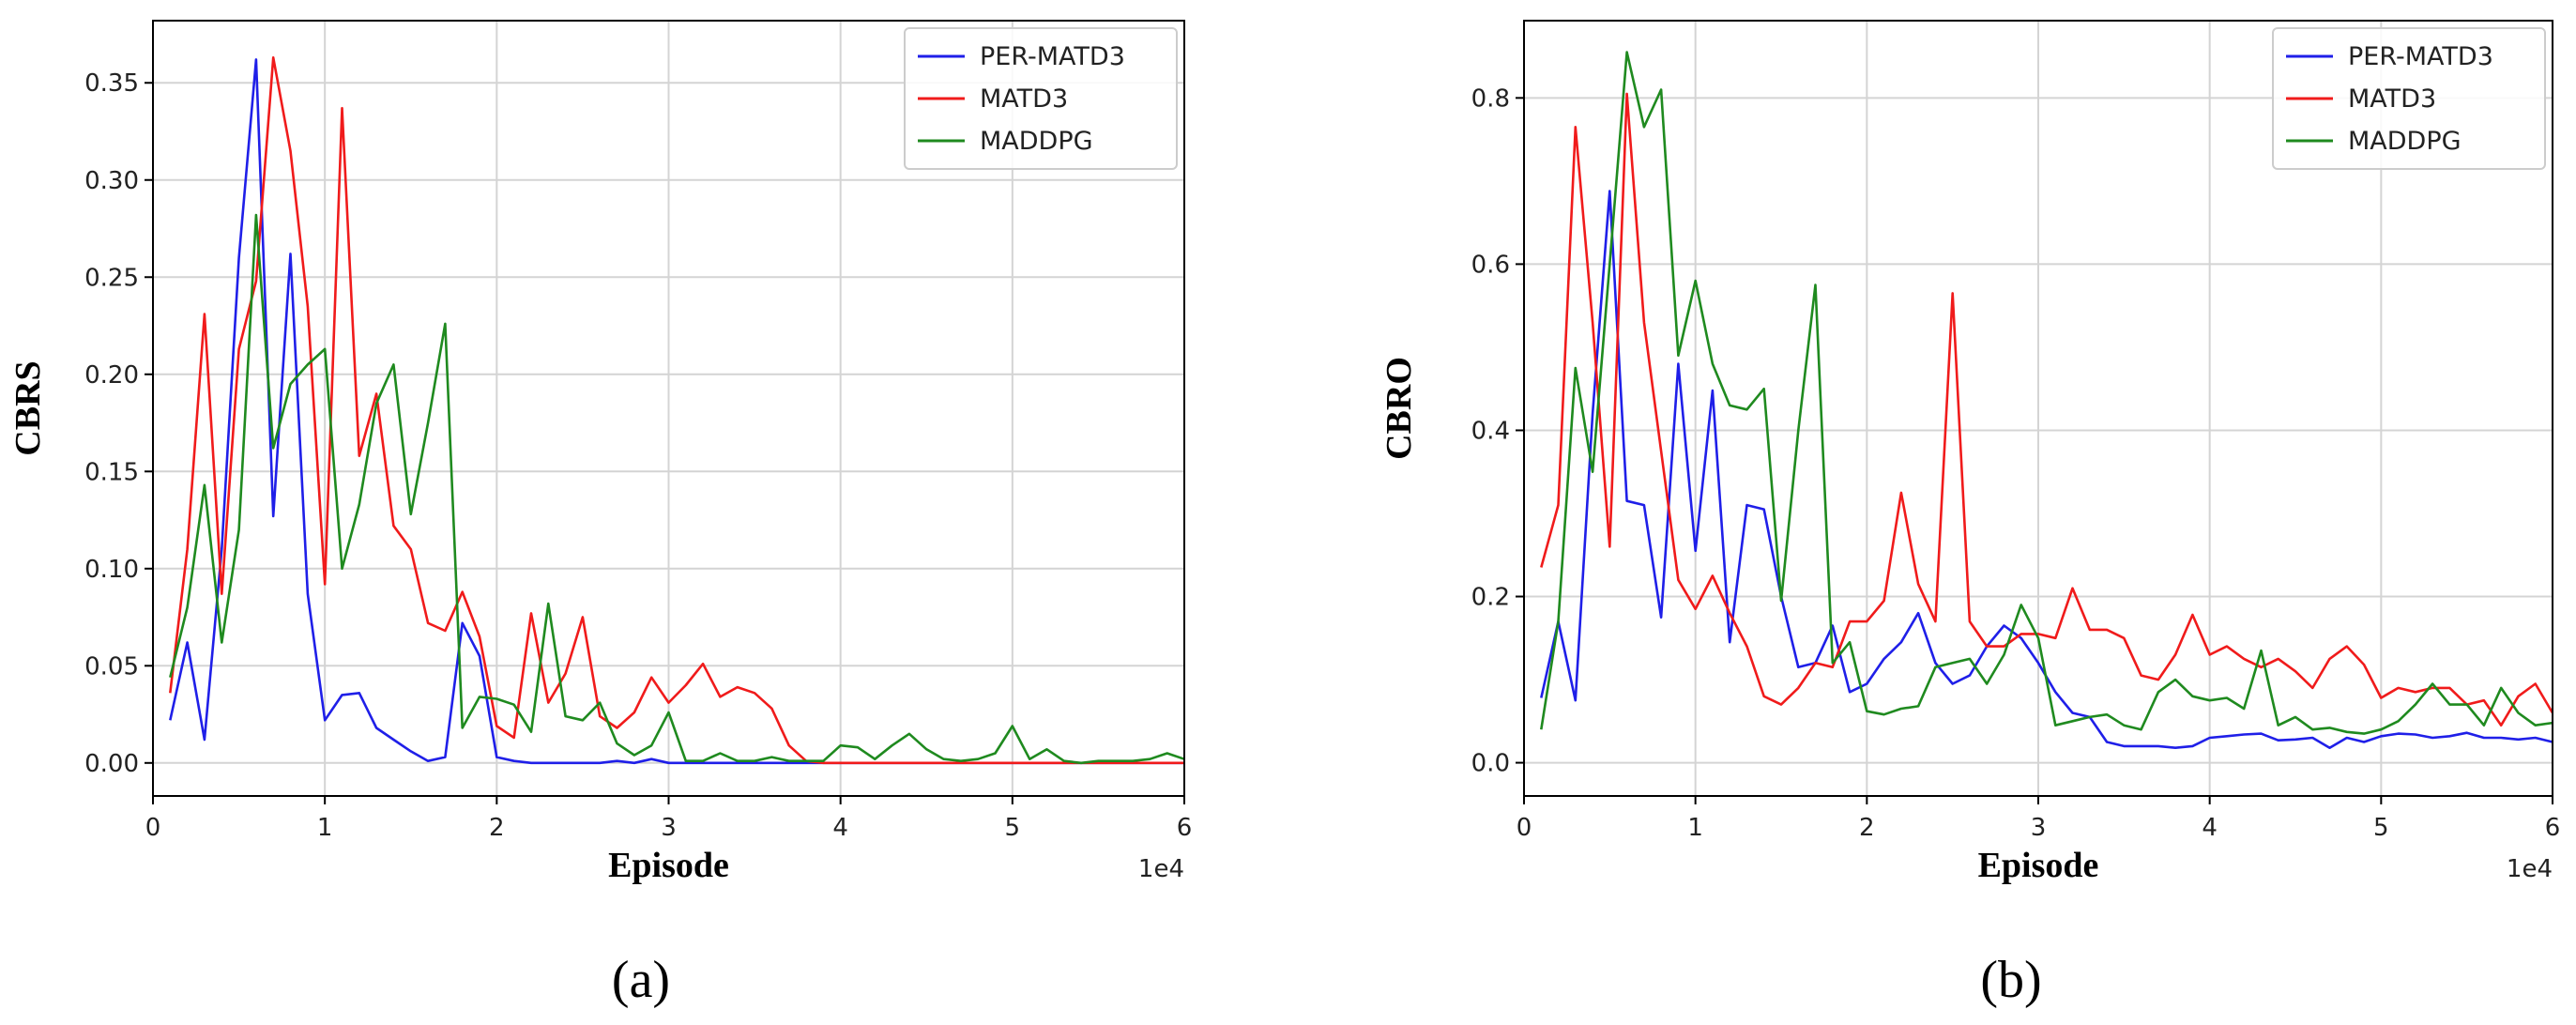  Describe the element at coordinates (111, 181) in the screenshot. I see `y-tick-label: 0.30` at that location.